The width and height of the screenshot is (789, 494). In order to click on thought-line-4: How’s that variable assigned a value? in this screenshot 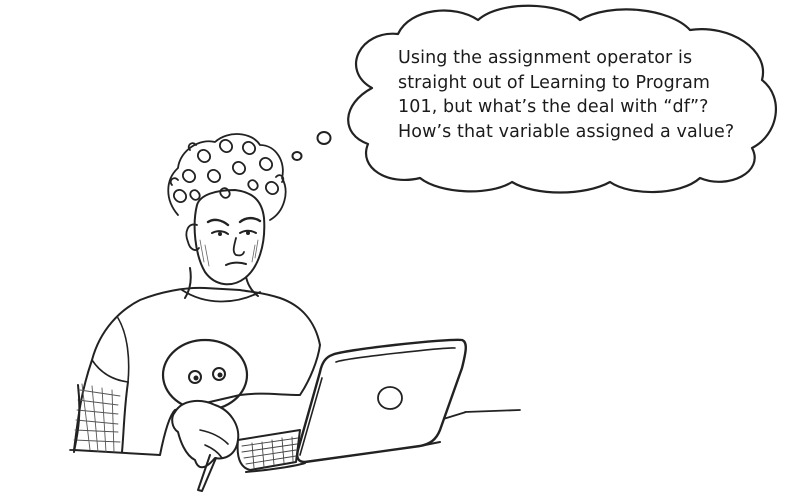, I will do `click(566, 131)`.